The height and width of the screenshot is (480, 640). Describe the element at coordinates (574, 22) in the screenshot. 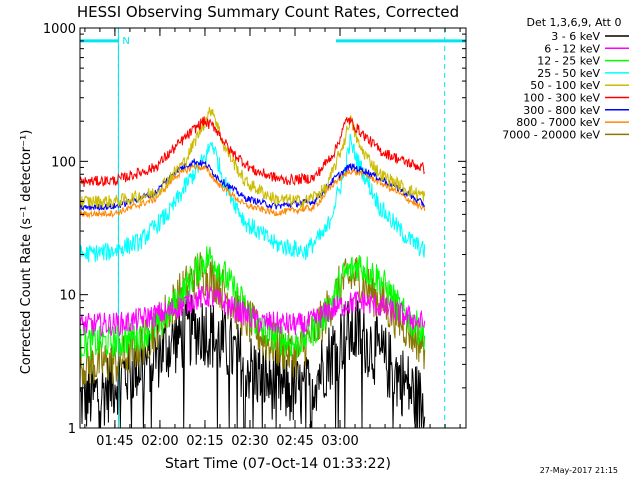

I see `legend-header: Det 1,3,6,9, Att 0` at that location.